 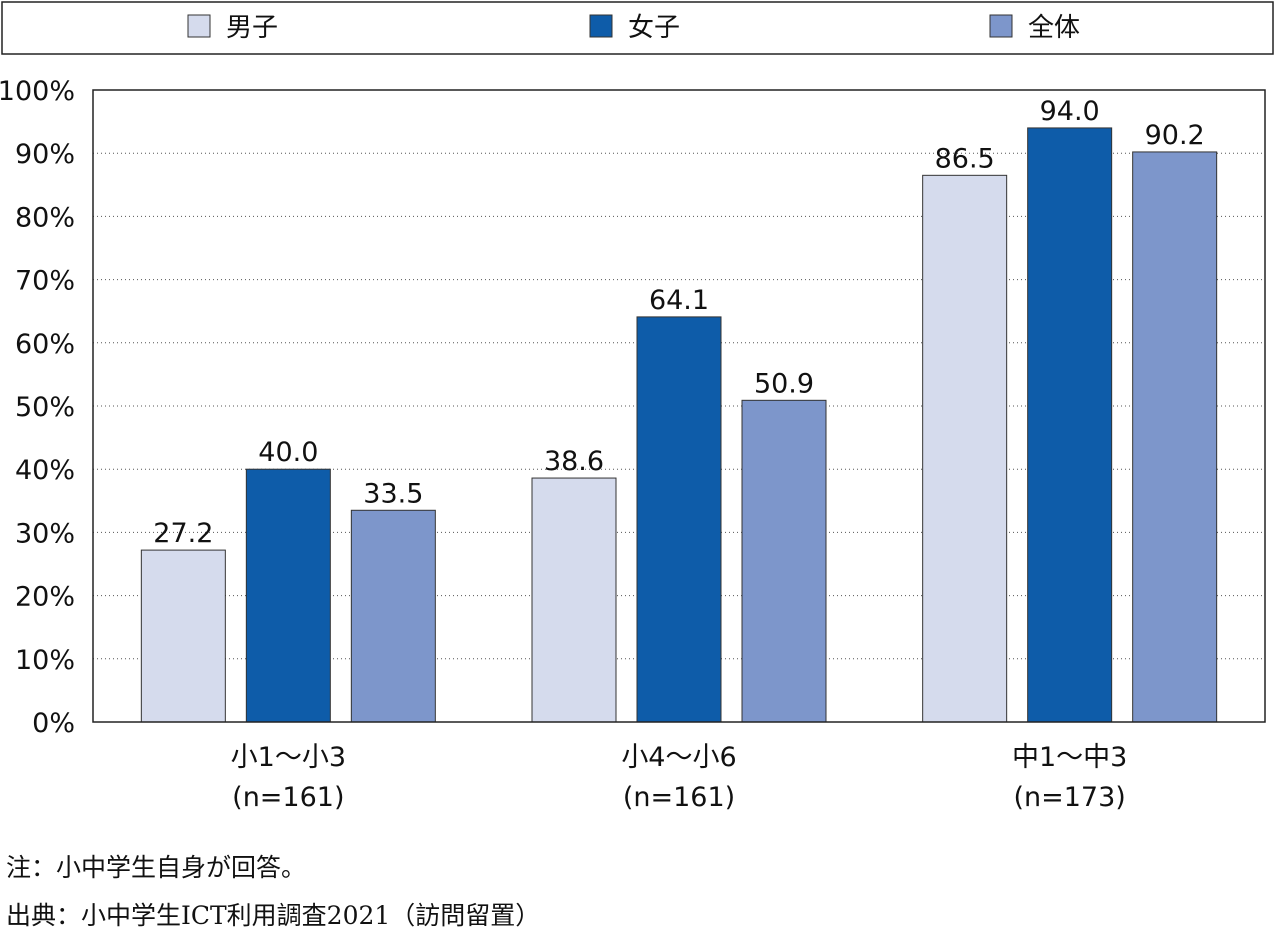 I want to click on bar-value-label: 50.9, so click(x=784, y=383).